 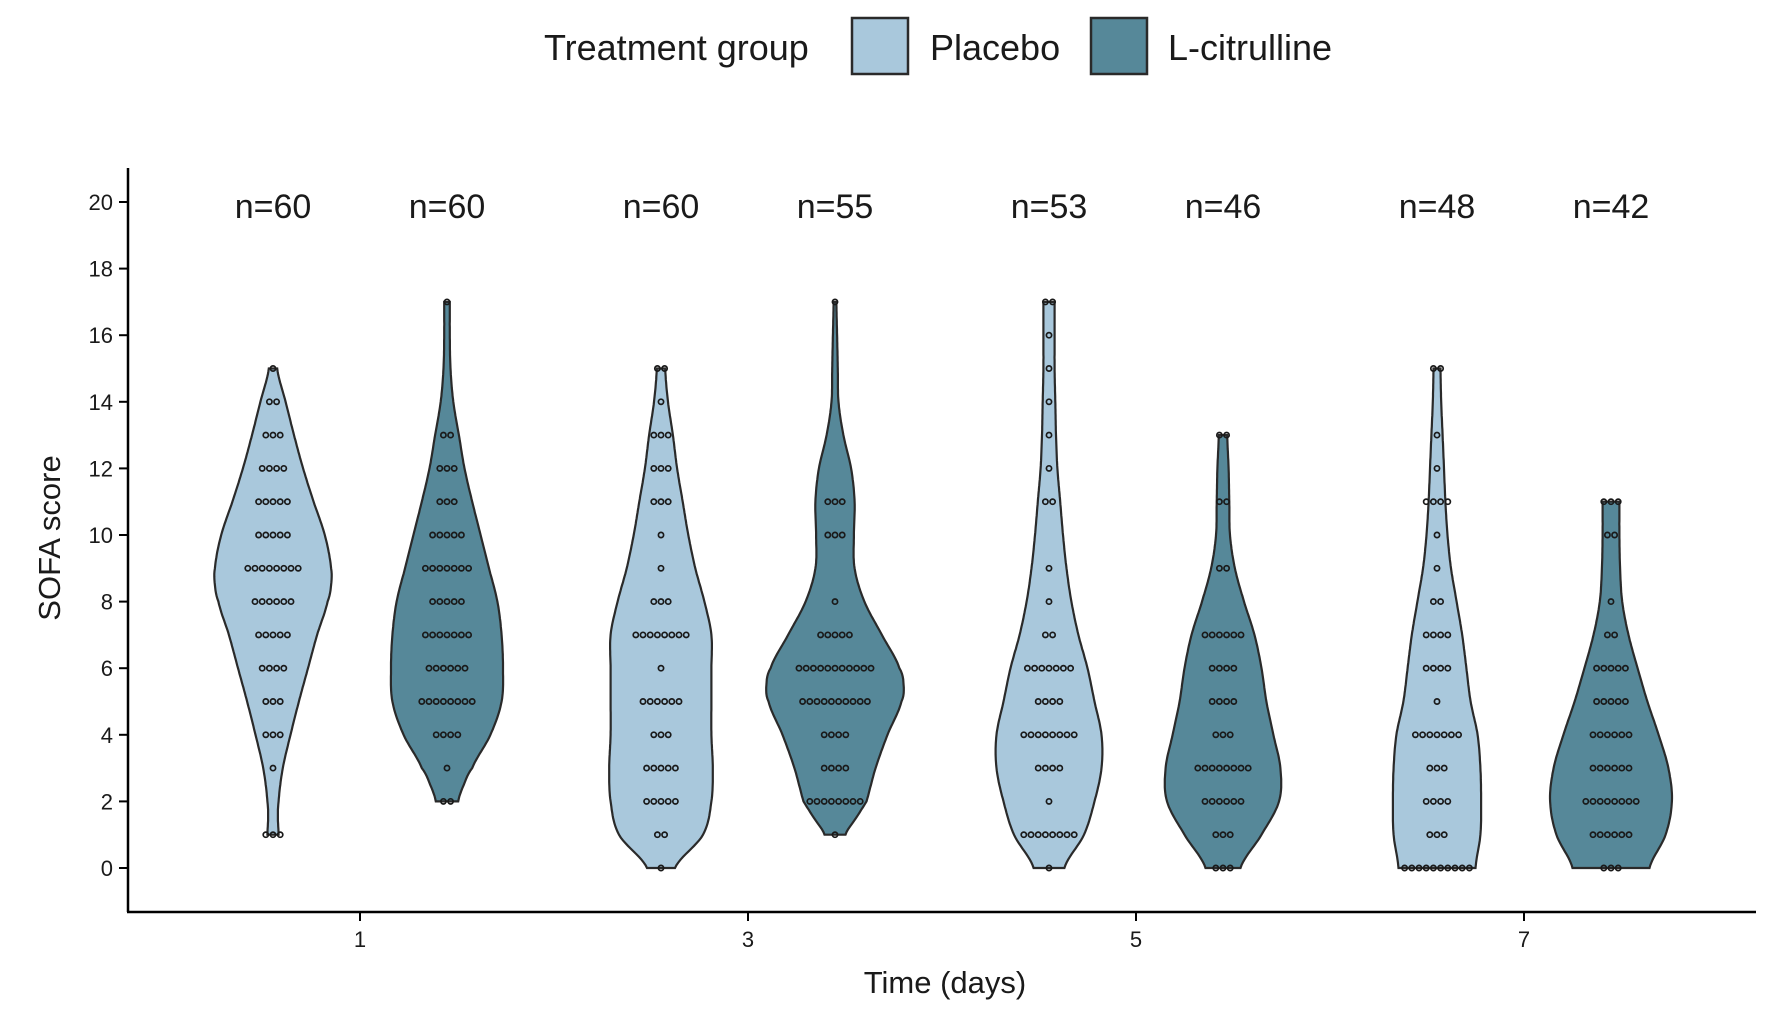 What do you see at coordinates (1437, 618) in the screenshot?
I see `violin-day7-placebo` at bounding box center [1437, 618].